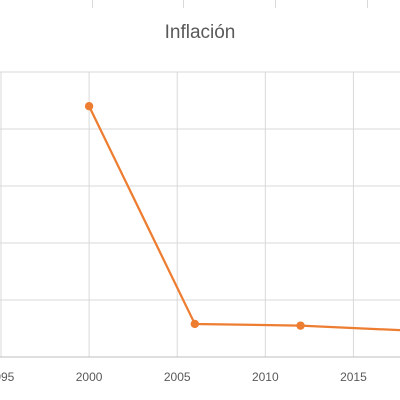 This screenshot has height=400, width=400. What do you see at coordinates (7, 377) in the screenshot?
I see `x-tick-label: 1995` at bounding box center [7, 377].